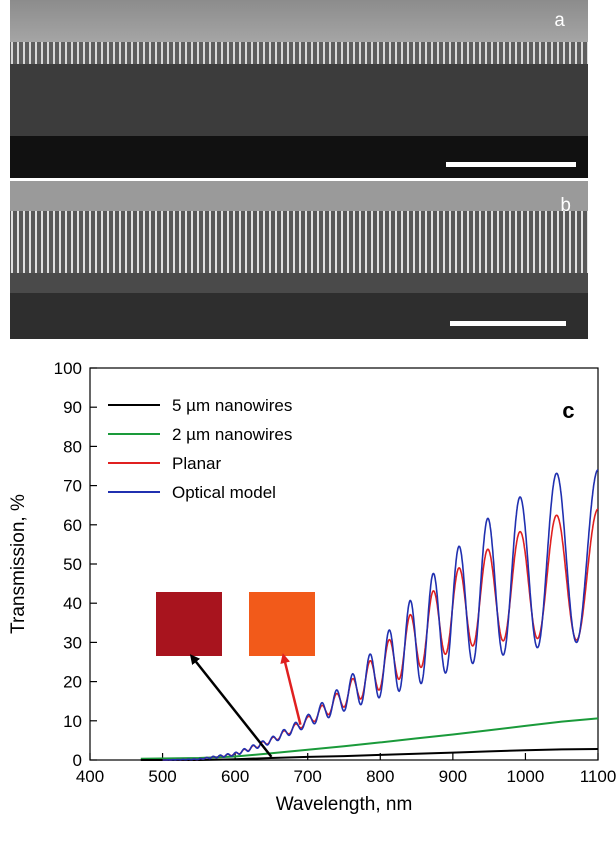 The width and height of the screenshot is (616, 850). What do you see at coordinates (72, 642) in the screenshot?
I see `y-tick-label-30: 30` at bounding box center [72, 642].